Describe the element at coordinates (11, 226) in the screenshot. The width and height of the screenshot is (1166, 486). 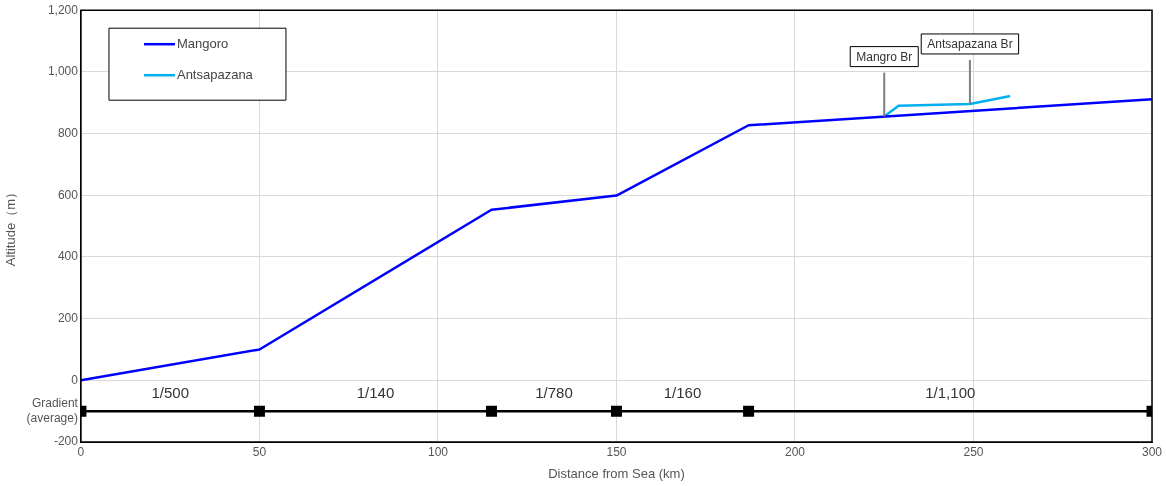
I see `y-axis-title: Altitude（m）` at that location.